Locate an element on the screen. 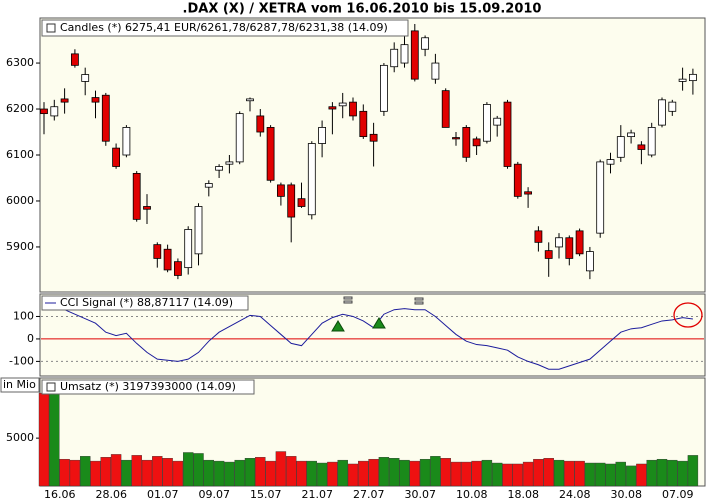  x-tick-label: 30.08 is located at coordinates (627, 494).